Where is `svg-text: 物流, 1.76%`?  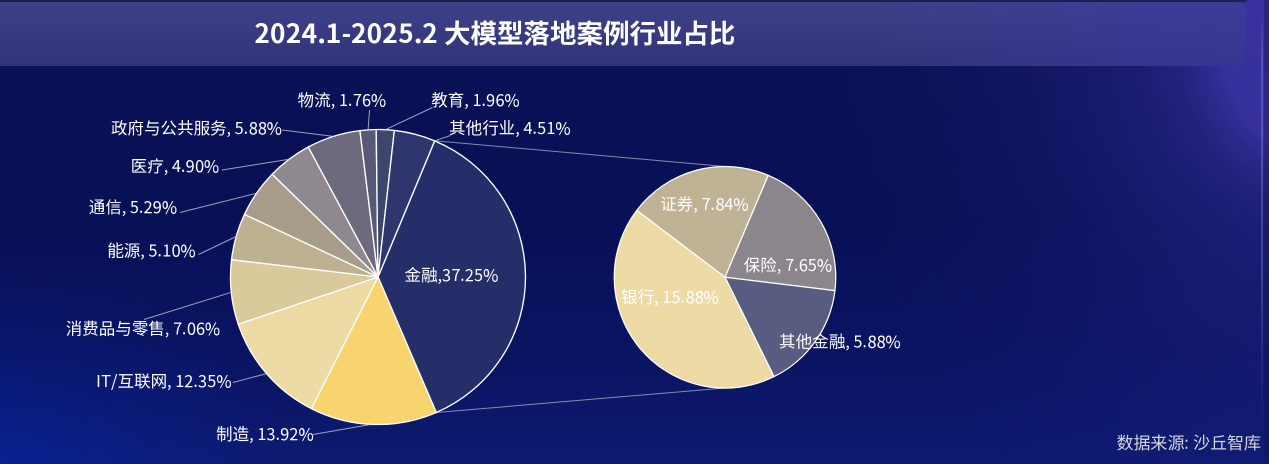
svg-text: 物流, 1.76% is located at coordinates (342, 99).